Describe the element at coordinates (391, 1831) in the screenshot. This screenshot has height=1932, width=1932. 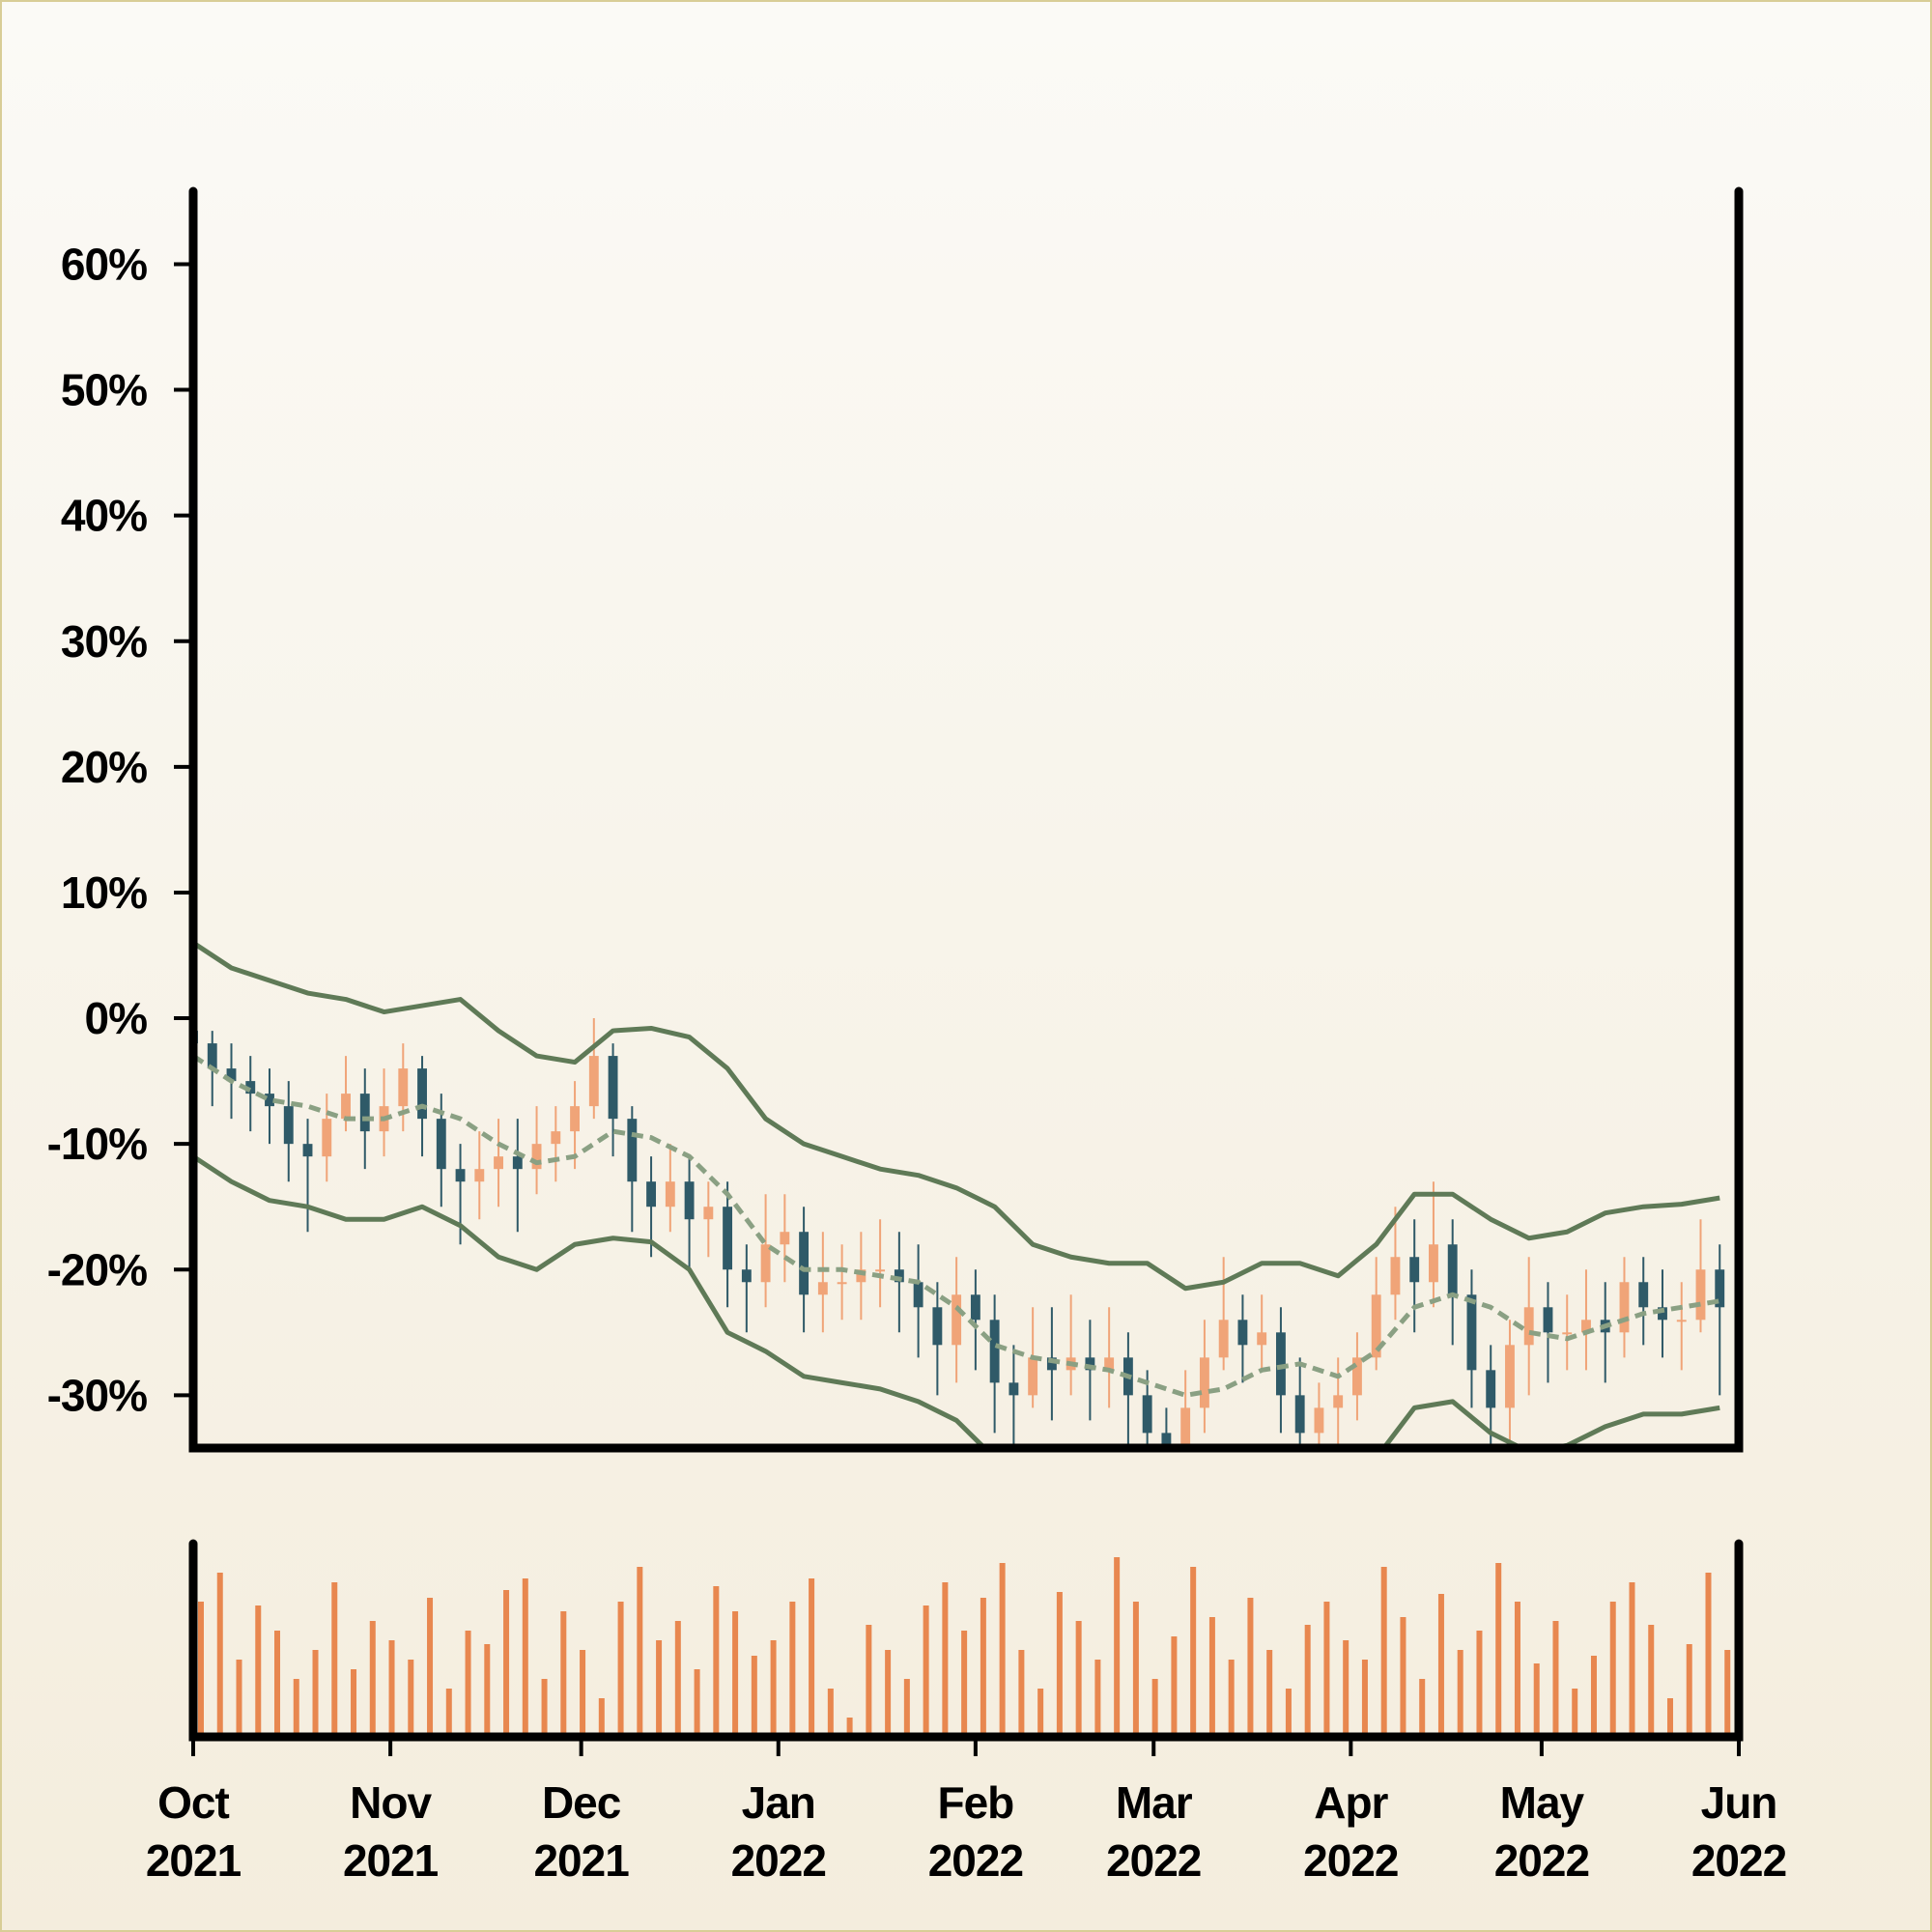
I see `x-tick-label: Nov 2021` at that location.